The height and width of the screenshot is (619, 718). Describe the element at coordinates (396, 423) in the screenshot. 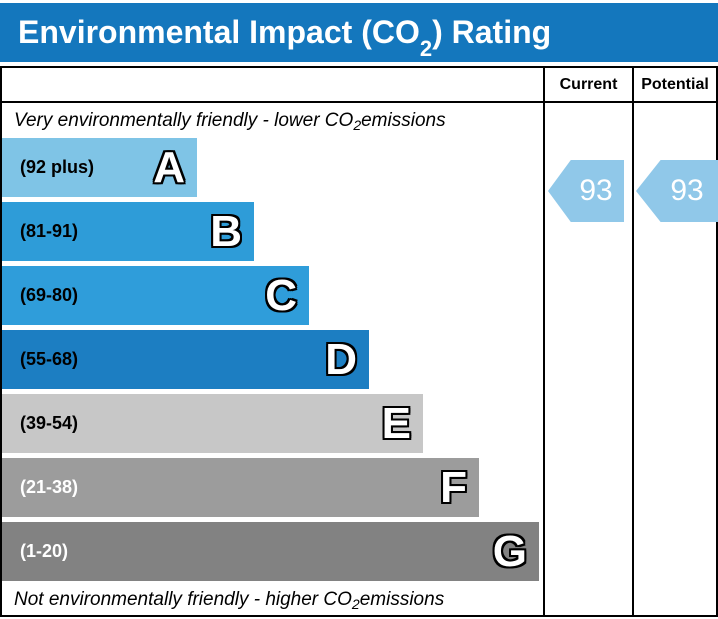

I see `band-e-letter: E` at that location.